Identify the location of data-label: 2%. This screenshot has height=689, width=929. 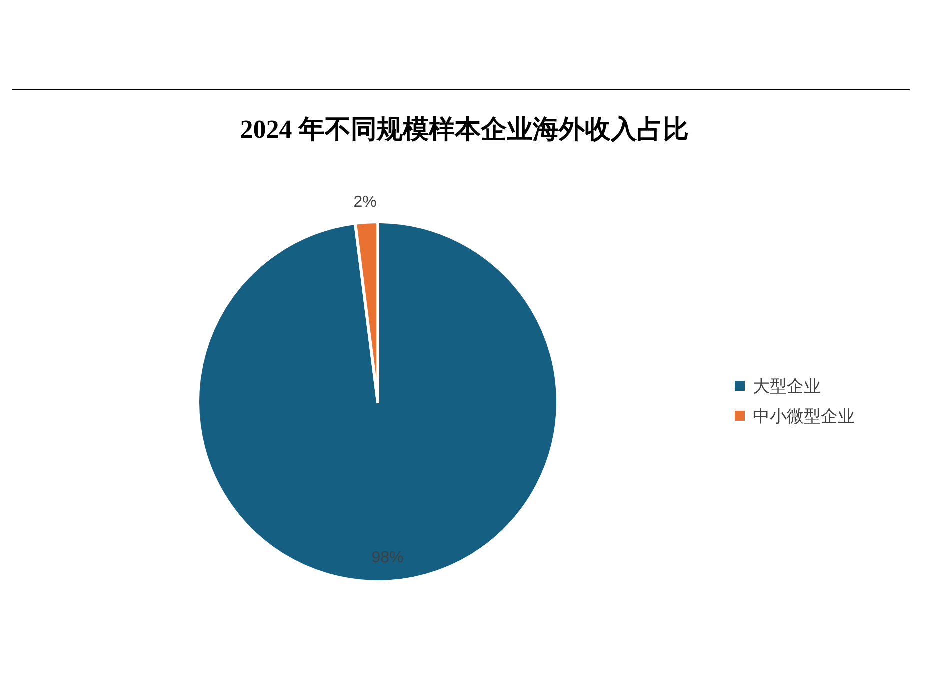
(365, 202).